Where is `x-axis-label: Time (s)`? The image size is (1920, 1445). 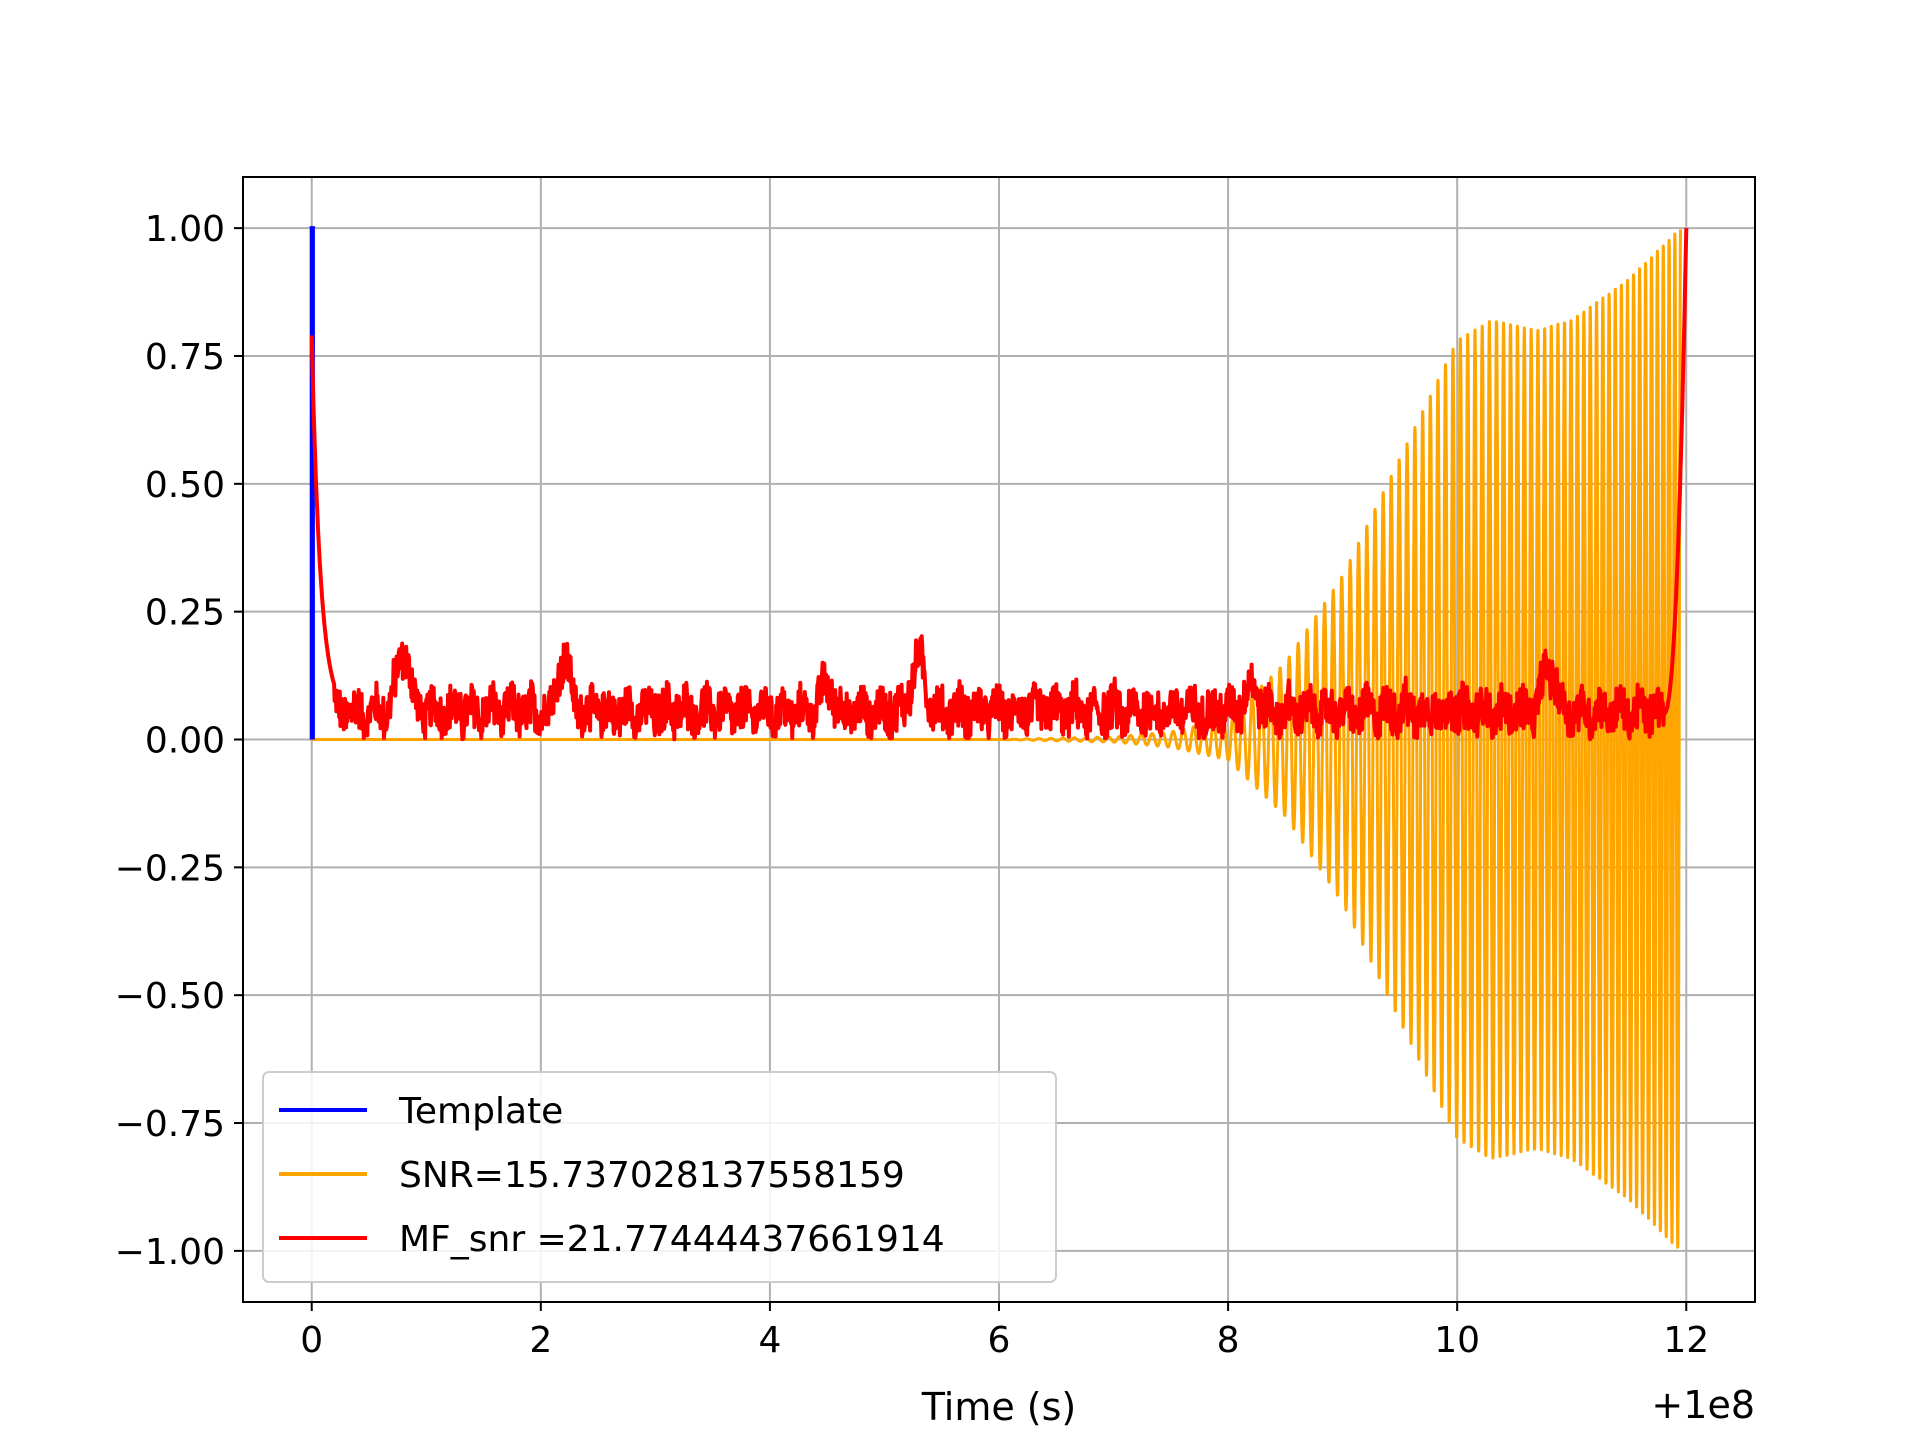 x-axis-label: Time (s) is located at coordinates (999, 1407).